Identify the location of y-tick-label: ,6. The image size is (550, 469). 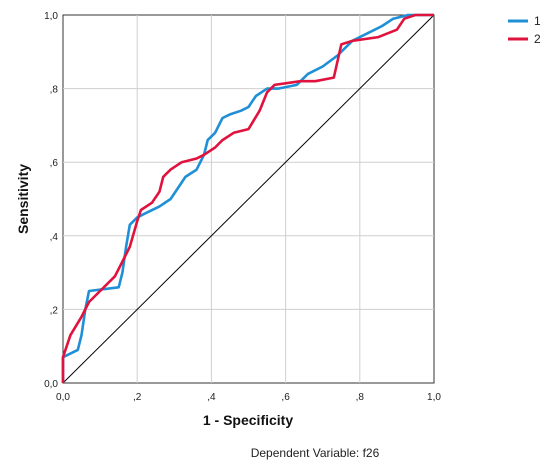
(54, 163).